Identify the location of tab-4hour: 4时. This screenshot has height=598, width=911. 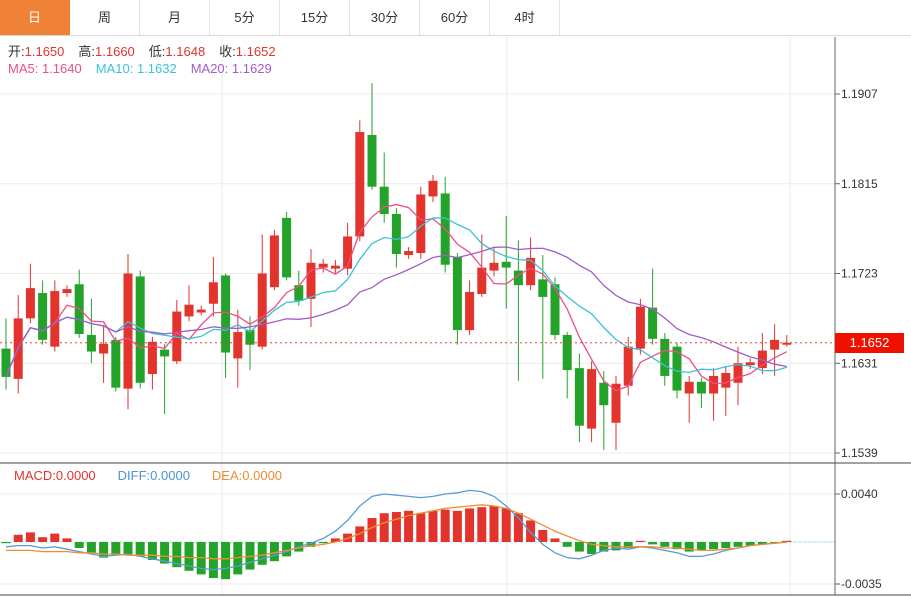
(525, 17).